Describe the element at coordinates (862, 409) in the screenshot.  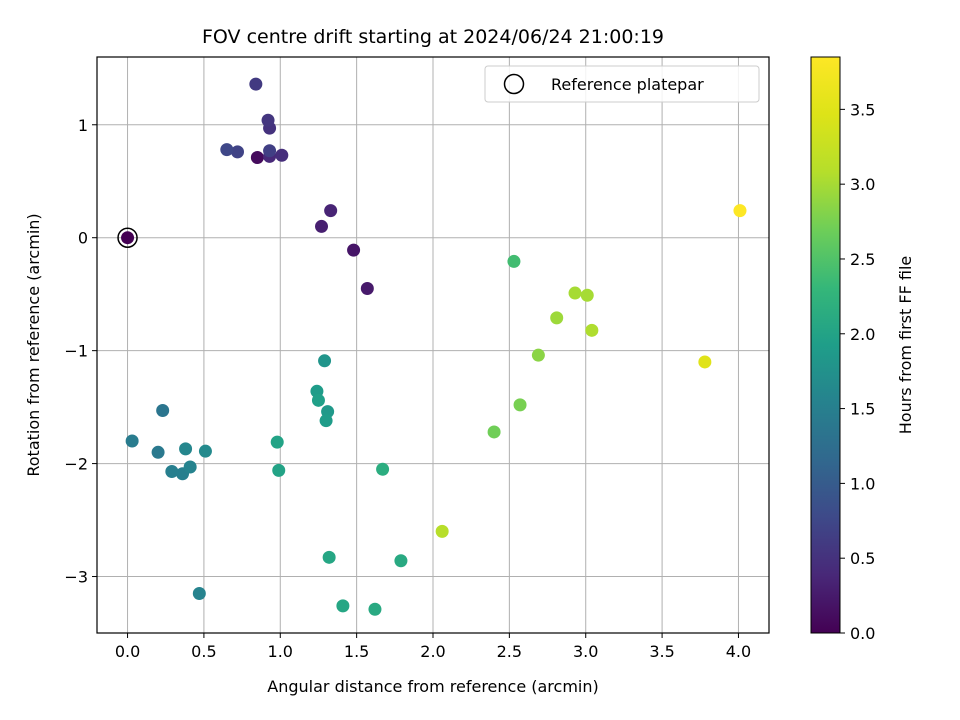
I see `colorbar-tick-label: 1.5` at that location.